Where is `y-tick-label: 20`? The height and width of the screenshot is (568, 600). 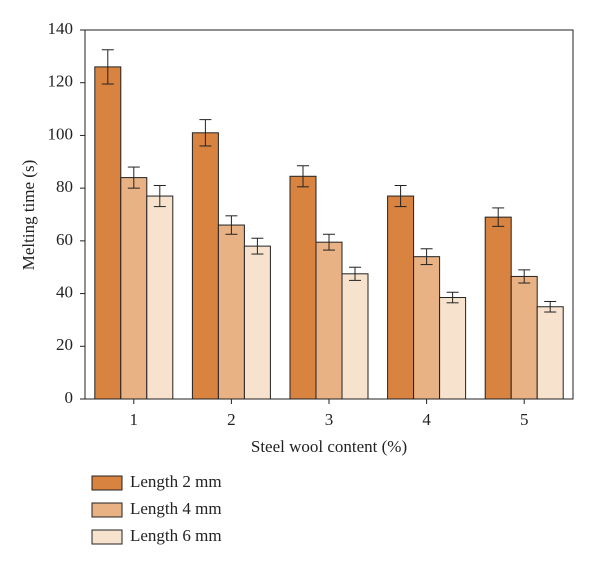 y-tick-label: 20 is located at coordinates (64, 344).